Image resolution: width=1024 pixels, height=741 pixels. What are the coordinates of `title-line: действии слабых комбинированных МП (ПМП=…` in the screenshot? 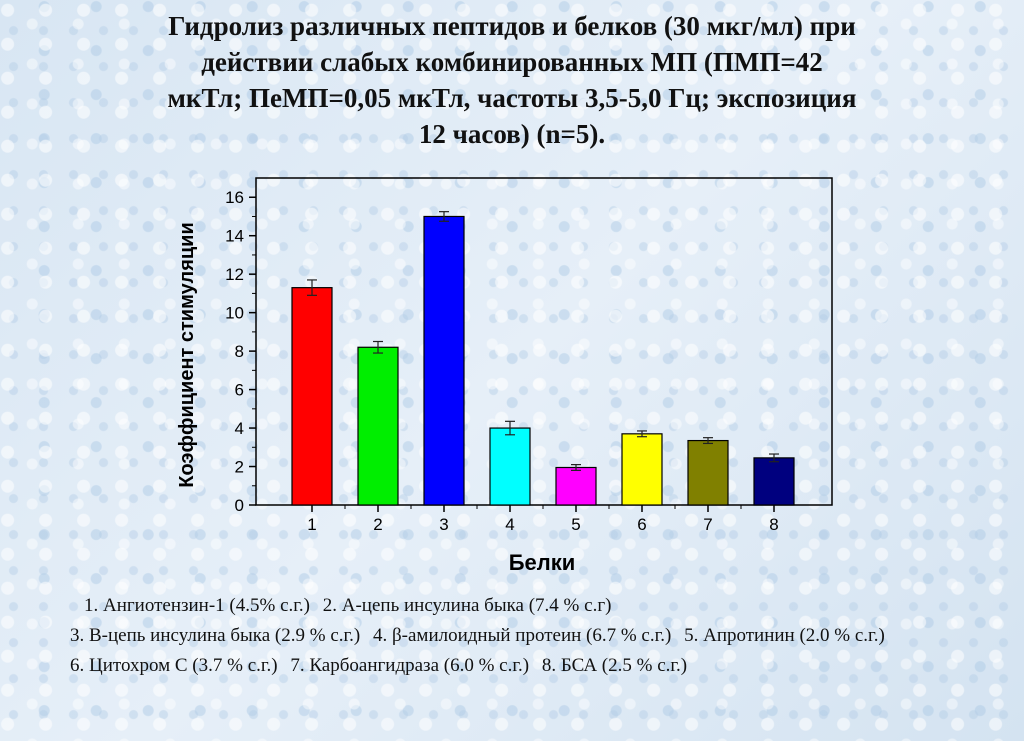 It's located at (512, 62).